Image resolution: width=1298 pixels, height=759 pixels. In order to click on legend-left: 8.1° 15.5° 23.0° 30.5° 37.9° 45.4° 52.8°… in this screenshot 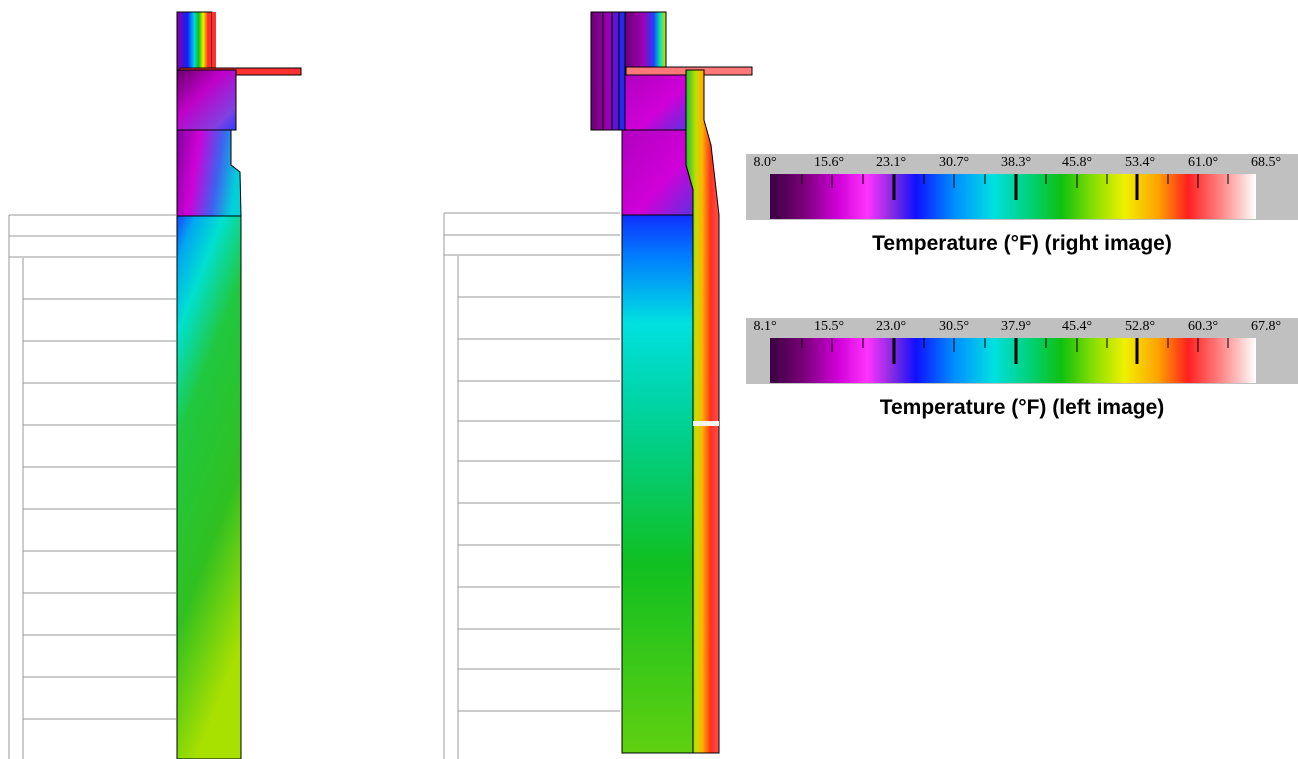, I will do `click(1022, 351)`.